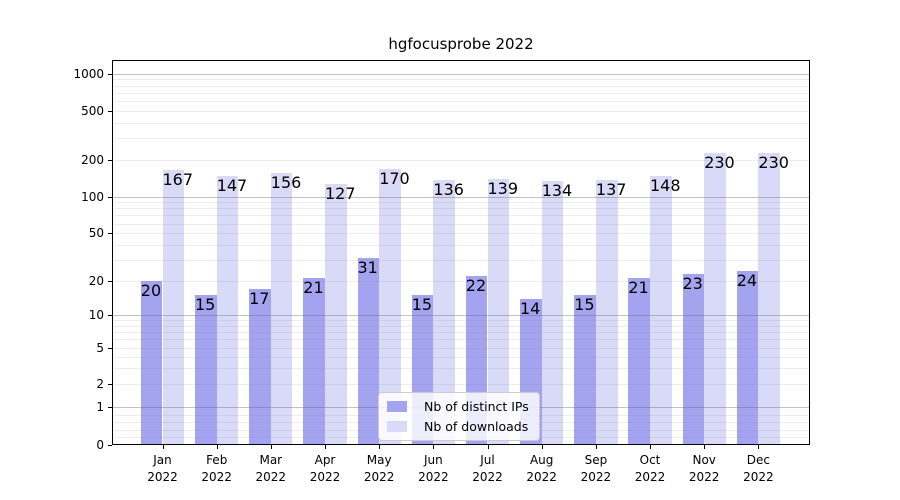 This screenshot has height=500, width=900. I want to click on legend-item-downloads: Nb of downloads, so click(458, 426).